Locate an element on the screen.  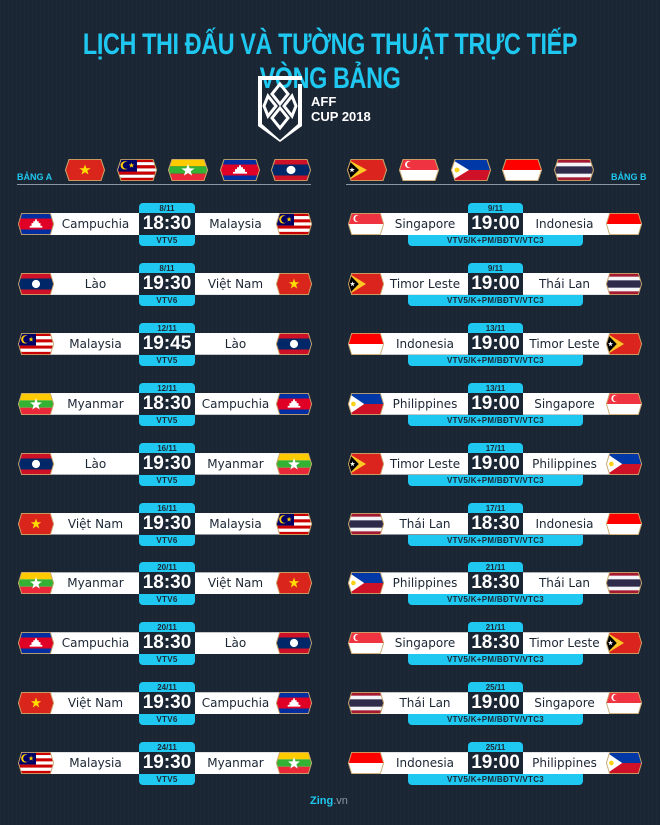
match-date: 21/11 is located at coordinates (495, 628).